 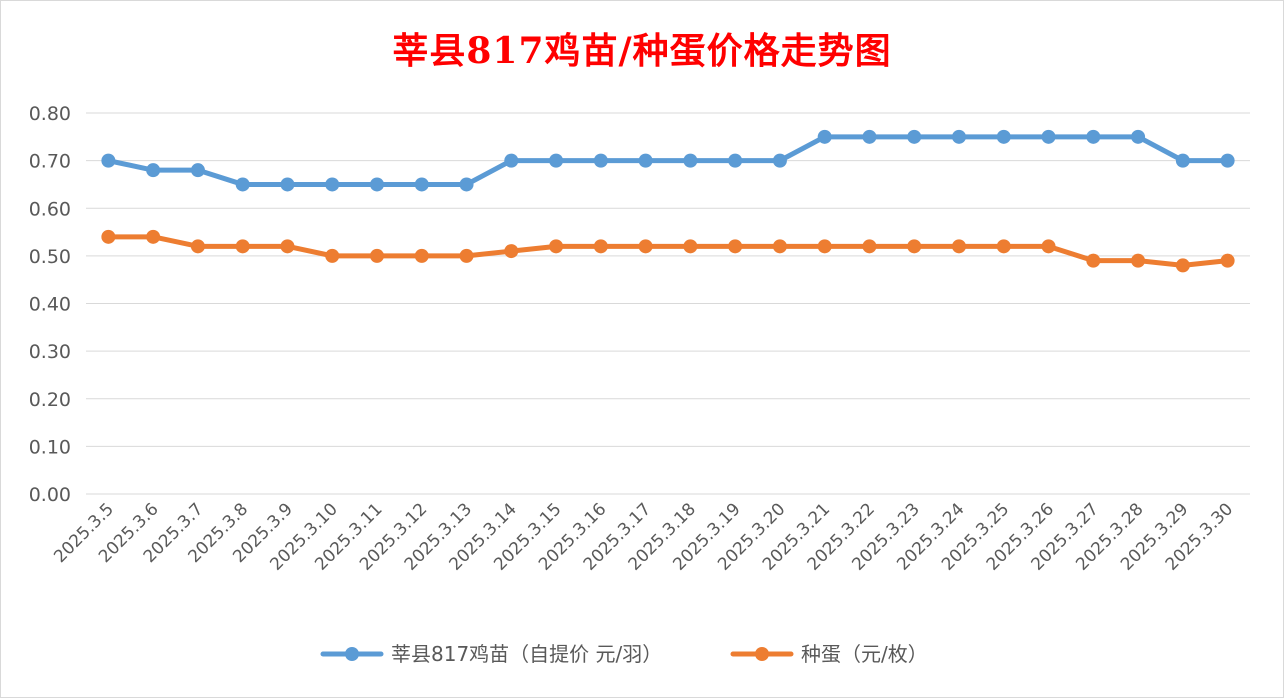 I want to click on y-tick-label: 0.40, so click(x=50, y=305).